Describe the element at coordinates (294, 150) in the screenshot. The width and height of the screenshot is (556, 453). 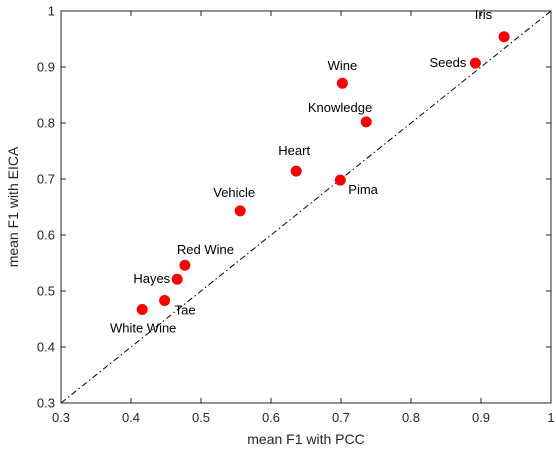
I see `data-label-heart: Heart` at that location.